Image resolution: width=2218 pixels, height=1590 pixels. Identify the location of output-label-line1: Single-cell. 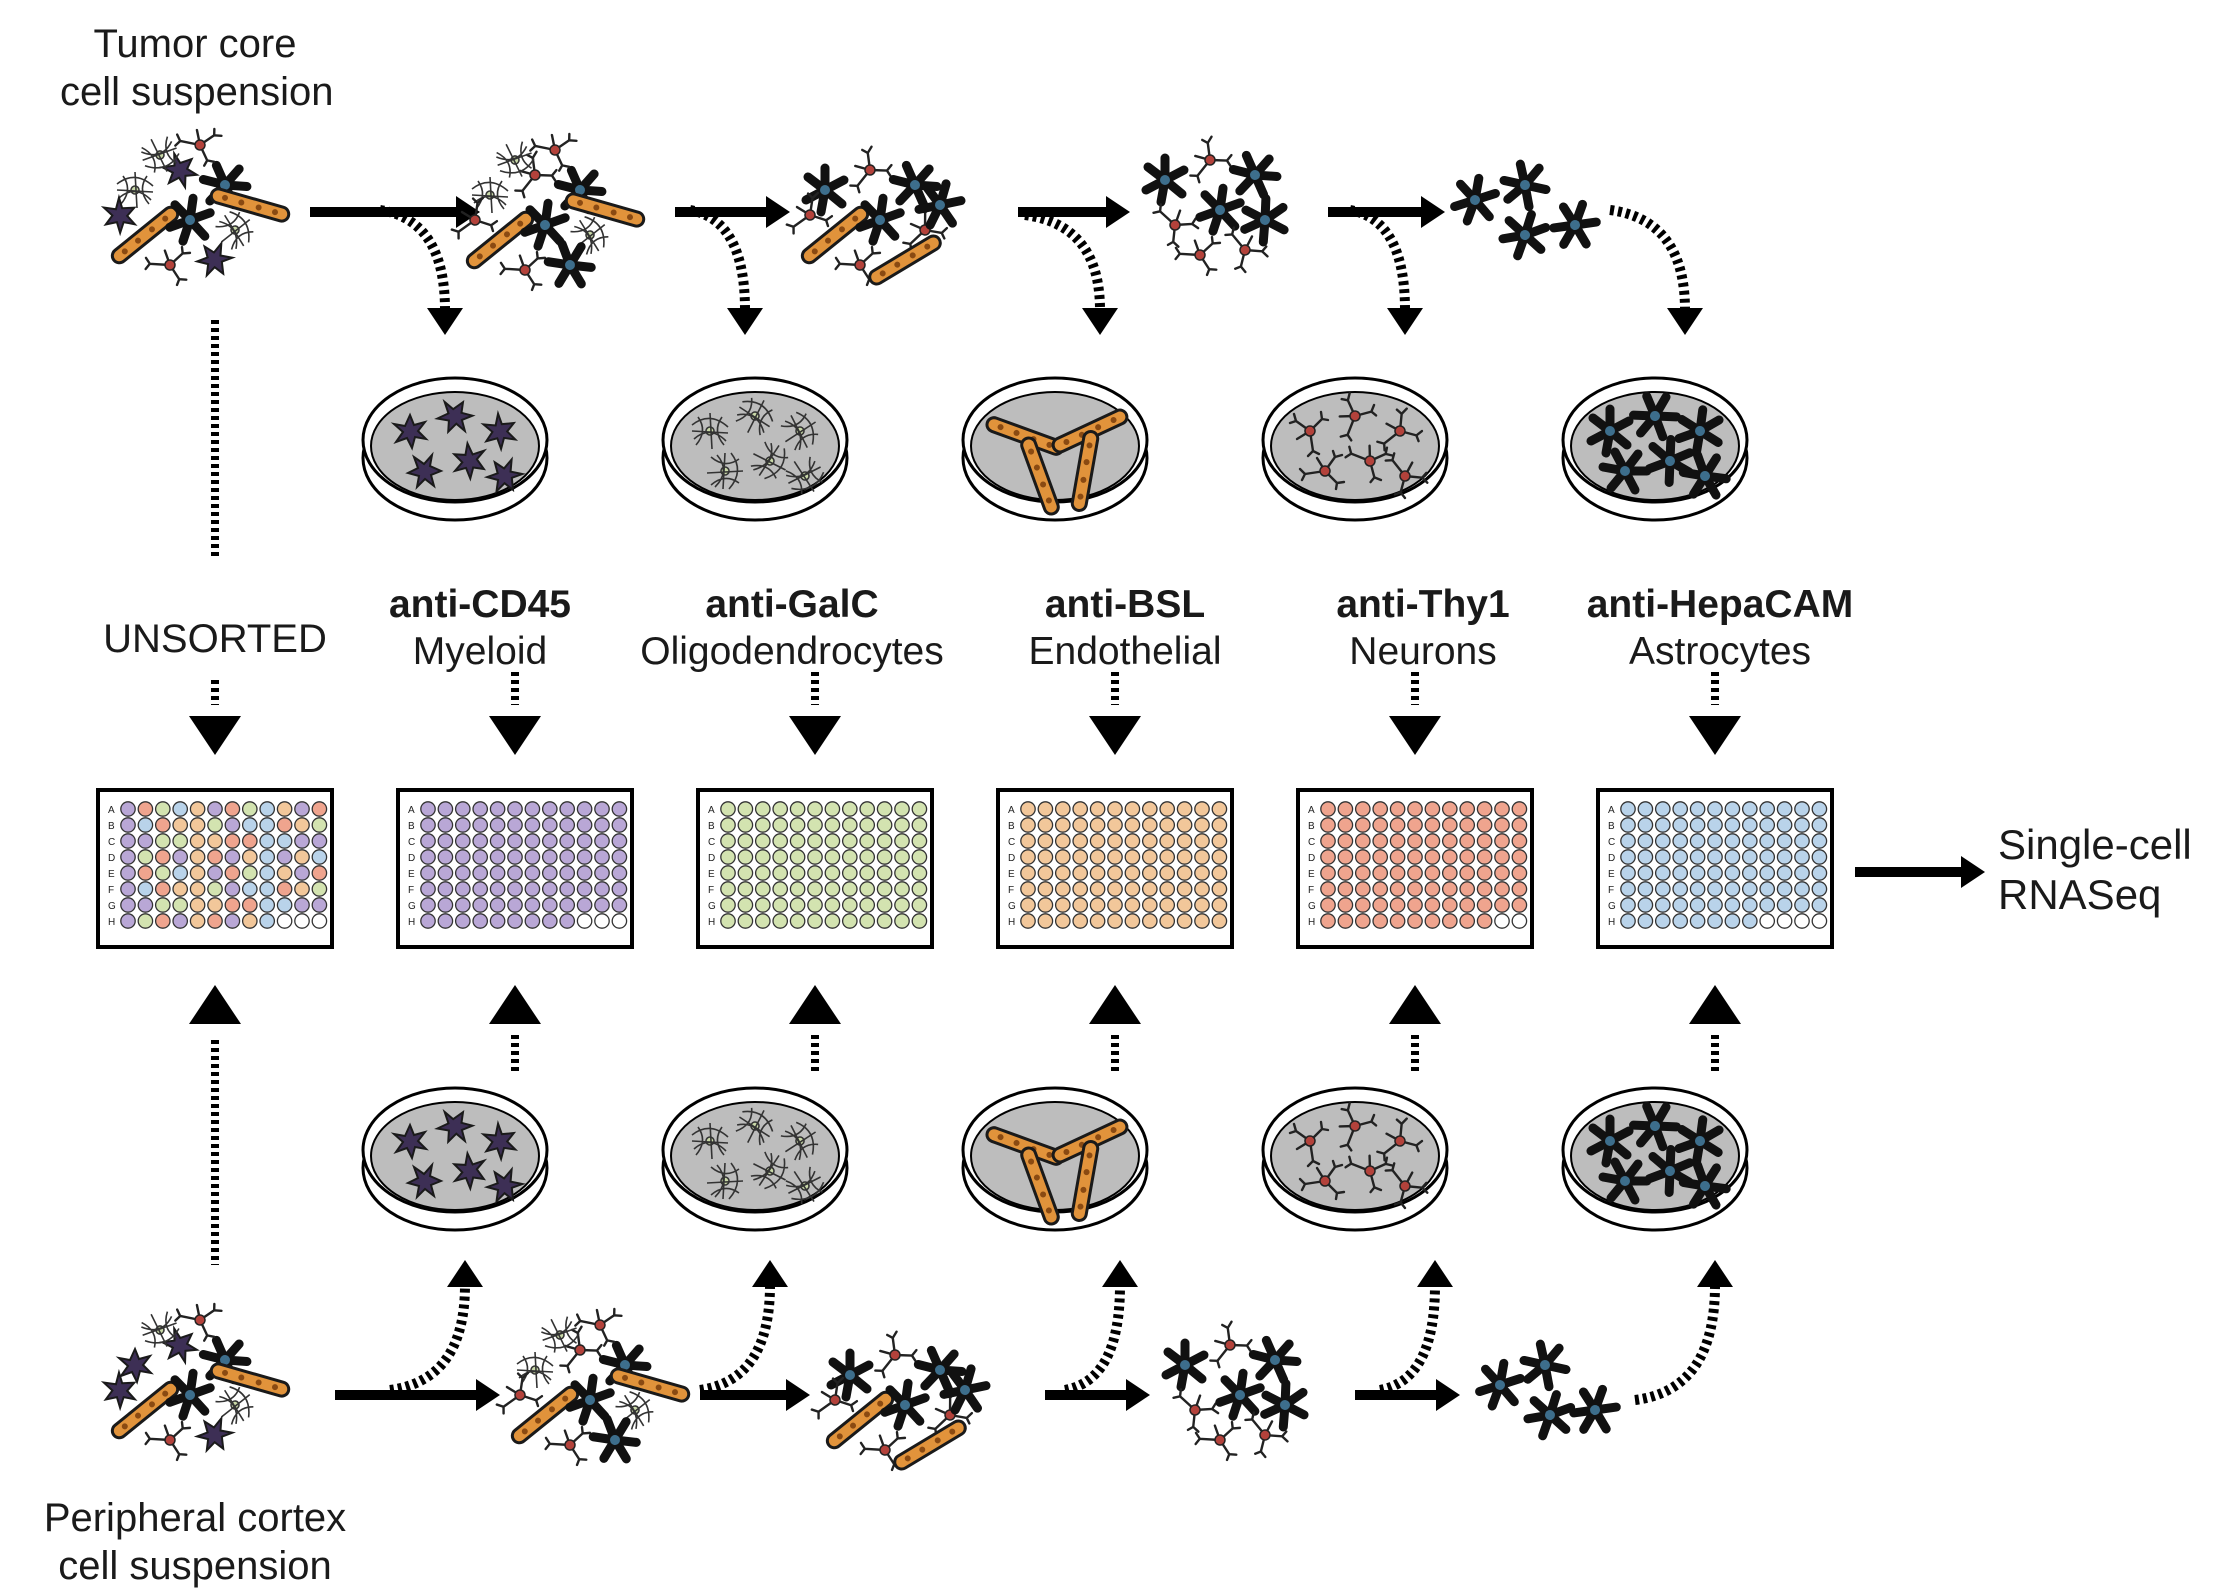
(2095, 844).